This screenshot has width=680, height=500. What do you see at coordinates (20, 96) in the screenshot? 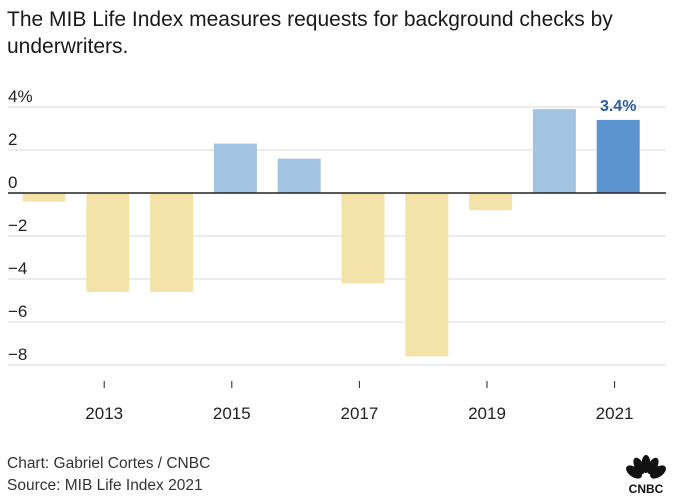
I see `y-tick-label: 4%` at bounding box center [20, 96].